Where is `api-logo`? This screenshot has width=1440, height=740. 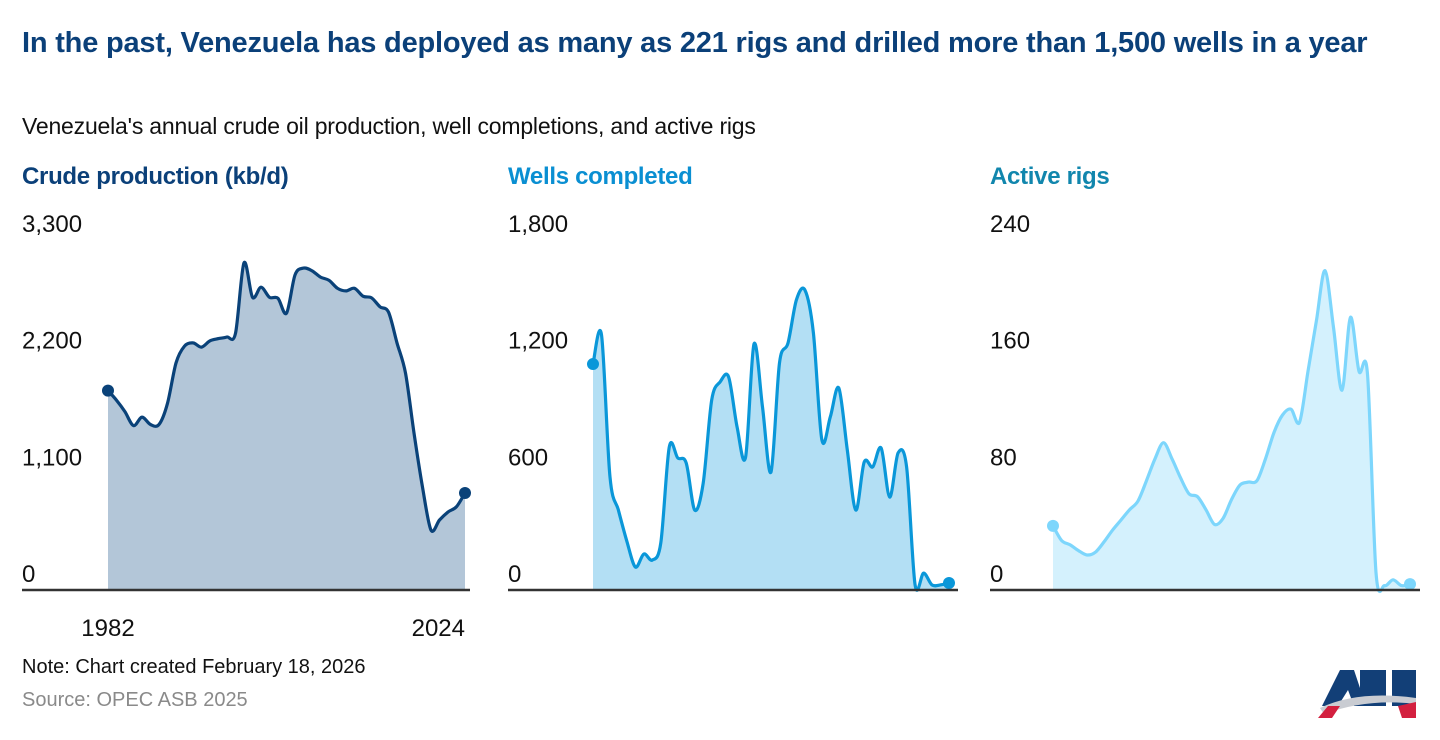
api-logo is located at coordinates (1367, 694).